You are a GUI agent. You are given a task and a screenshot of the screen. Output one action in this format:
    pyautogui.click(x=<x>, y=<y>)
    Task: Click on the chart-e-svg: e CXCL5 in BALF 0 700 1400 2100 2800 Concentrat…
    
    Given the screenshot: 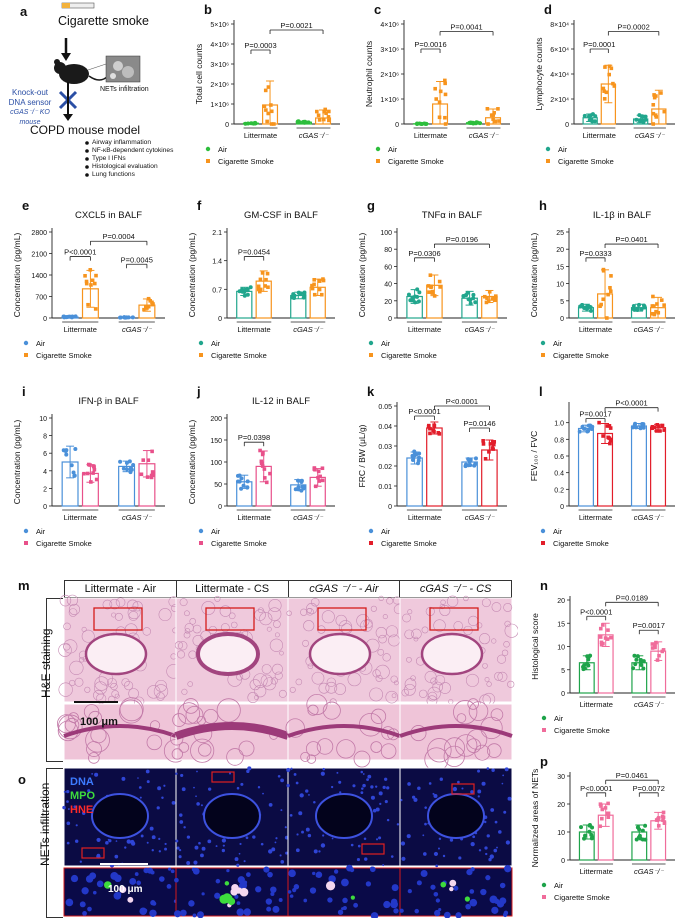 What is the action you would take?
    pyautogui.click(x=88, y=279)
    